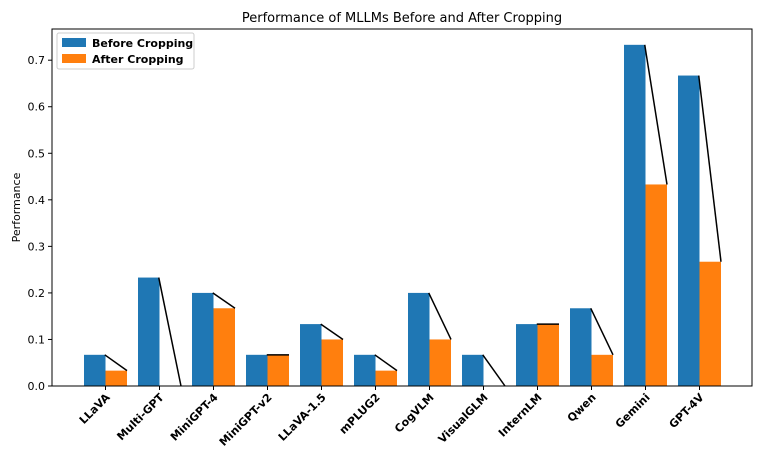 Image resolution: width=764 pixels, height=459 pixels. I want to click on y-axis: 0.0 0.1 0.2 0.3 0.4 0.5 0.6 0.7, so click(40, 223).